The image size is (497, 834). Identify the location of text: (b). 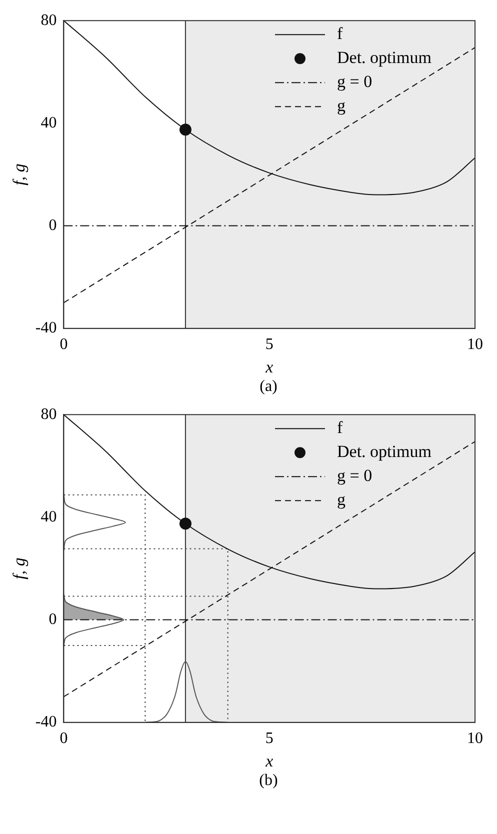
(268, 781).